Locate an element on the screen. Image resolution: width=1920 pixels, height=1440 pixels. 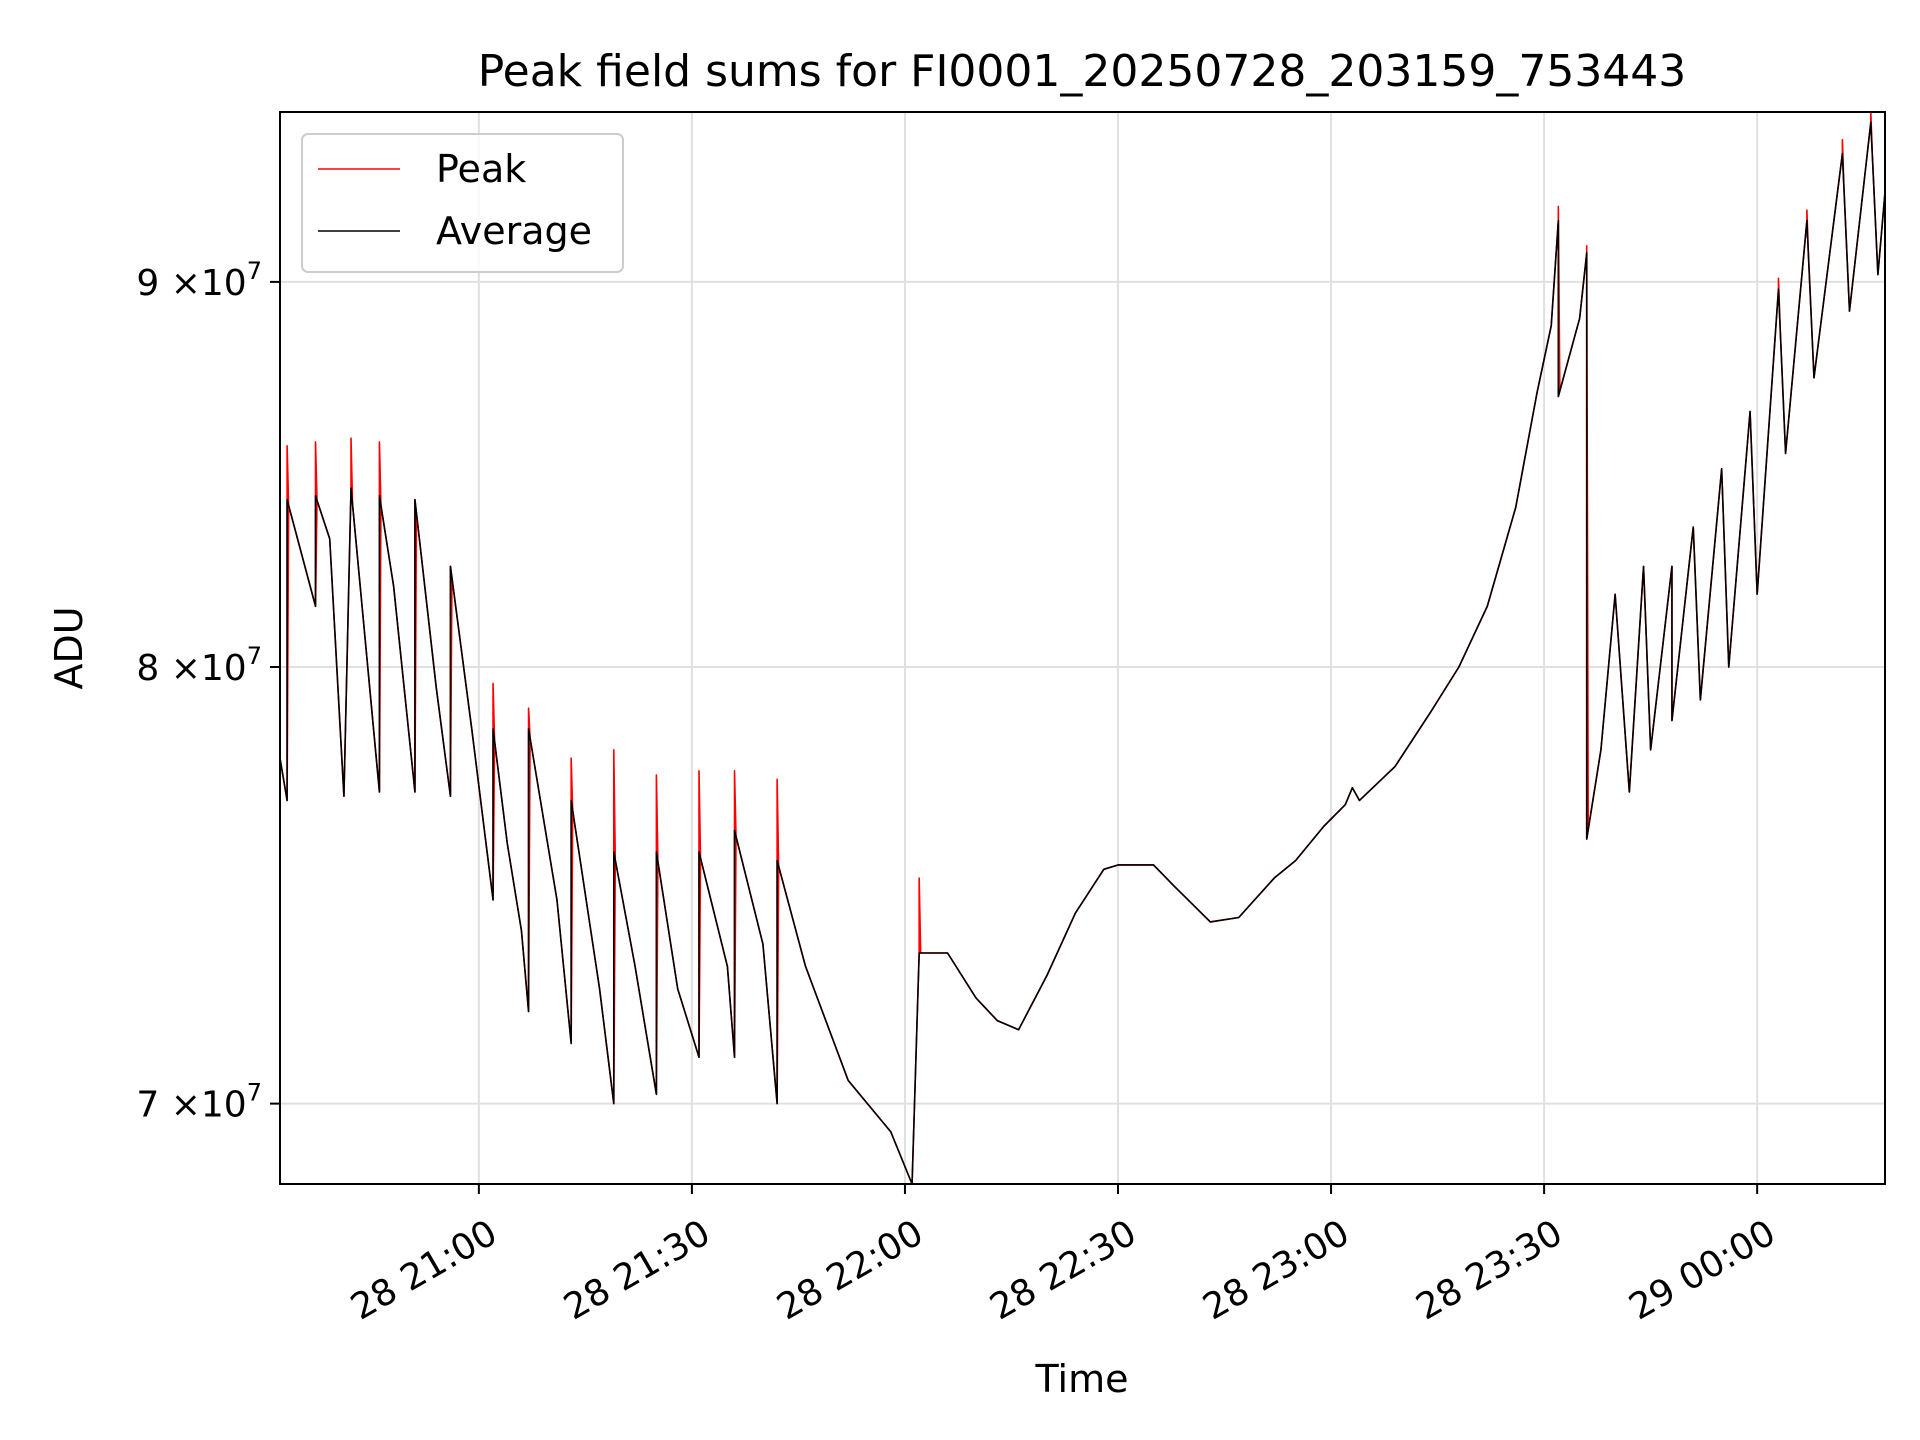
x-axis-label: Time is located at coordinates (1082, 1379).